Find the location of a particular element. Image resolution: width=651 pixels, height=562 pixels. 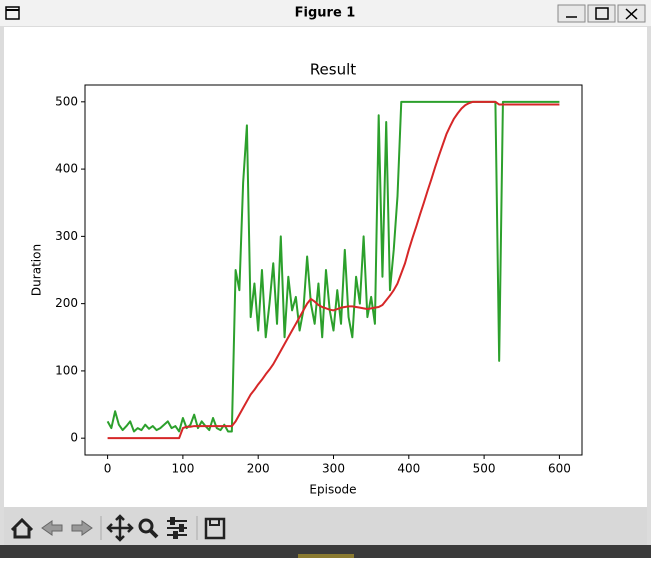

x-tick-label: 400 is located at coordinates (408, 469).